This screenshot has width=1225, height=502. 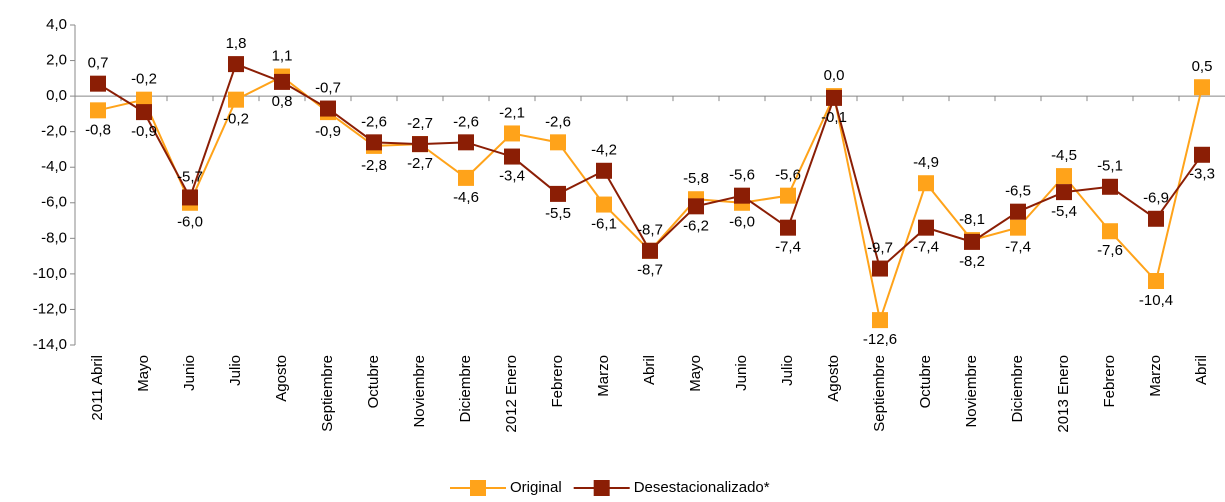 I want to click on data-label: -8,1, so click(x=972, y=219).